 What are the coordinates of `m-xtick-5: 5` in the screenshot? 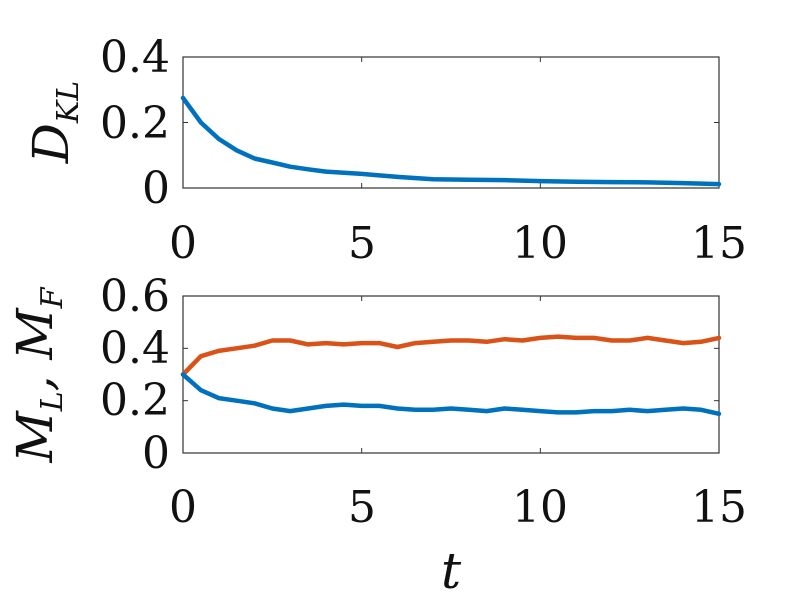 It's located at (362, 507).